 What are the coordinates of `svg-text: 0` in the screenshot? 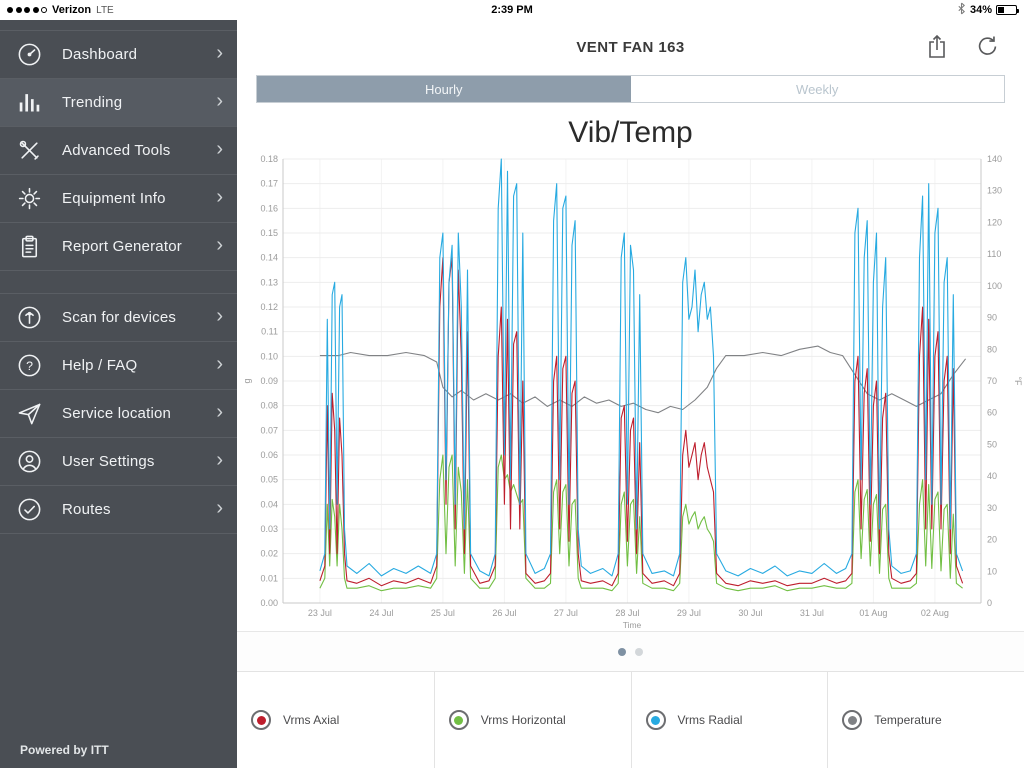 It's located at (989, 603).